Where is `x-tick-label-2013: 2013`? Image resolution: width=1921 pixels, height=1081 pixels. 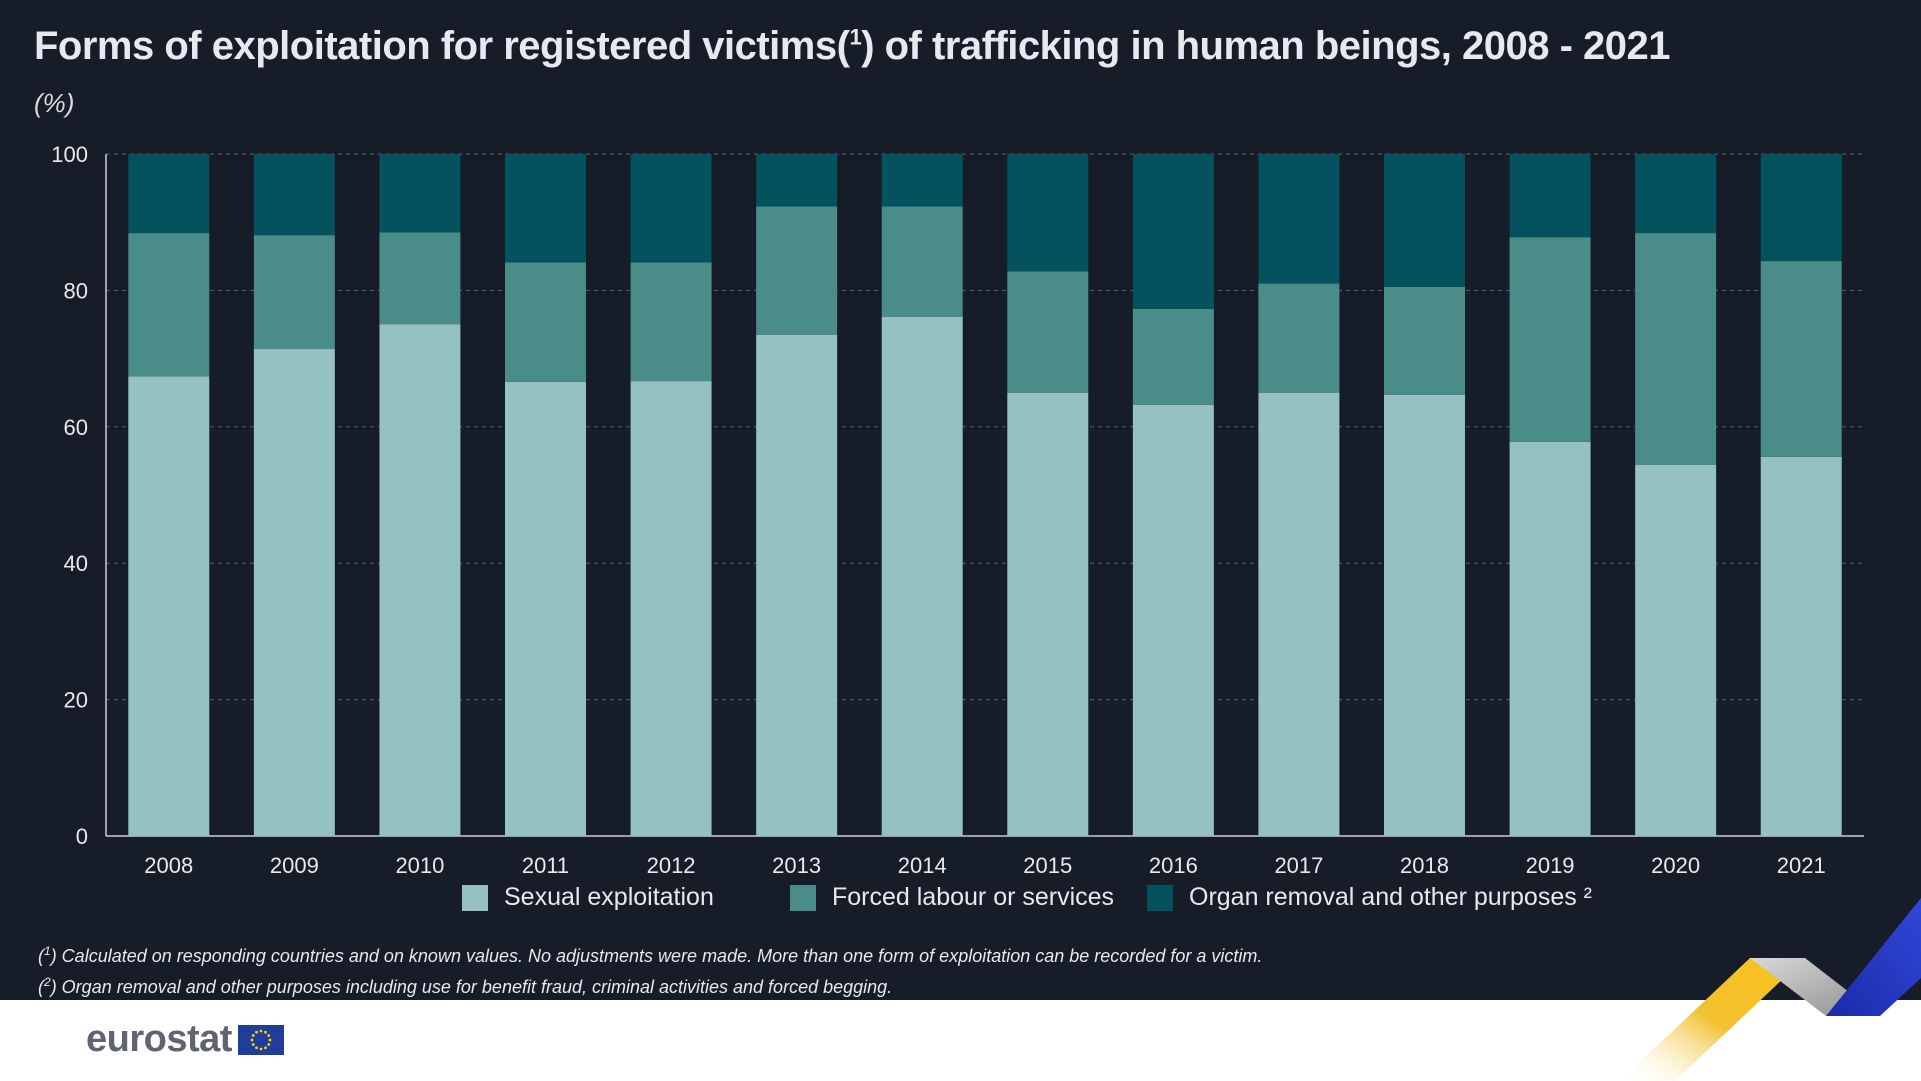
x-tick-label-2013: 2013 is located at coordinates (796, 865).